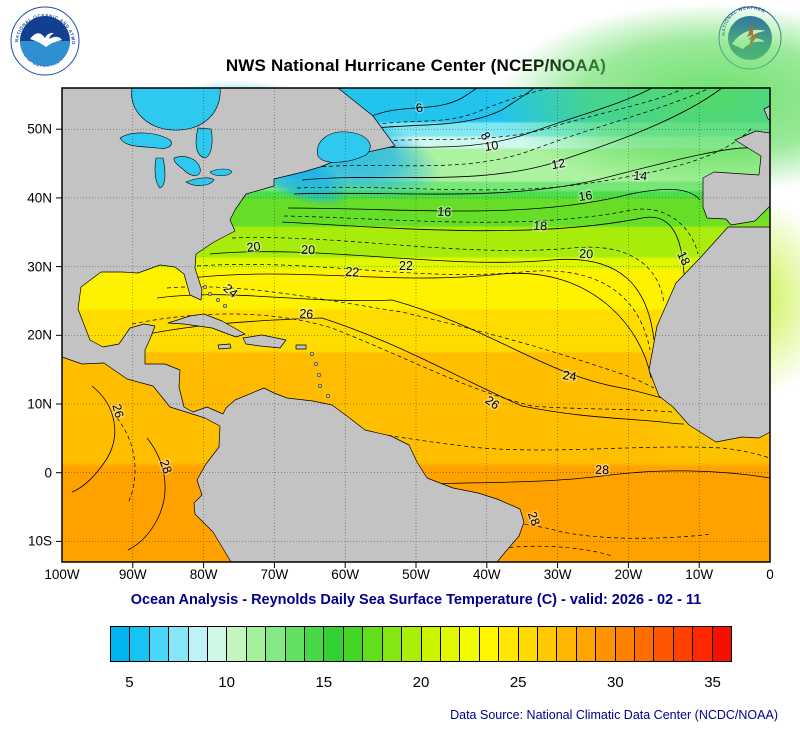  Describe the element at coordinates (132, 574) in the screenshot. I see `lon-tick-label: 90W` at that location.